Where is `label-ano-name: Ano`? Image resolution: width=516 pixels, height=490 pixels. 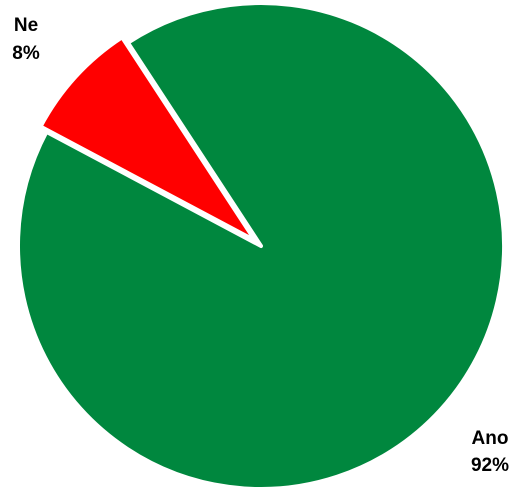 label-ano-name: Ano is located at coordinates (490, 438).